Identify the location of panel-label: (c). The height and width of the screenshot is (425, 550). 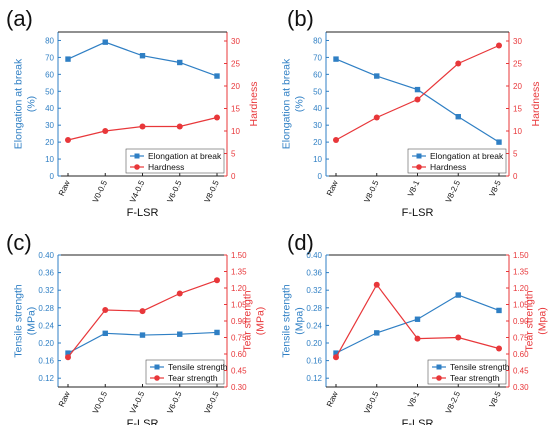
(19, 242).